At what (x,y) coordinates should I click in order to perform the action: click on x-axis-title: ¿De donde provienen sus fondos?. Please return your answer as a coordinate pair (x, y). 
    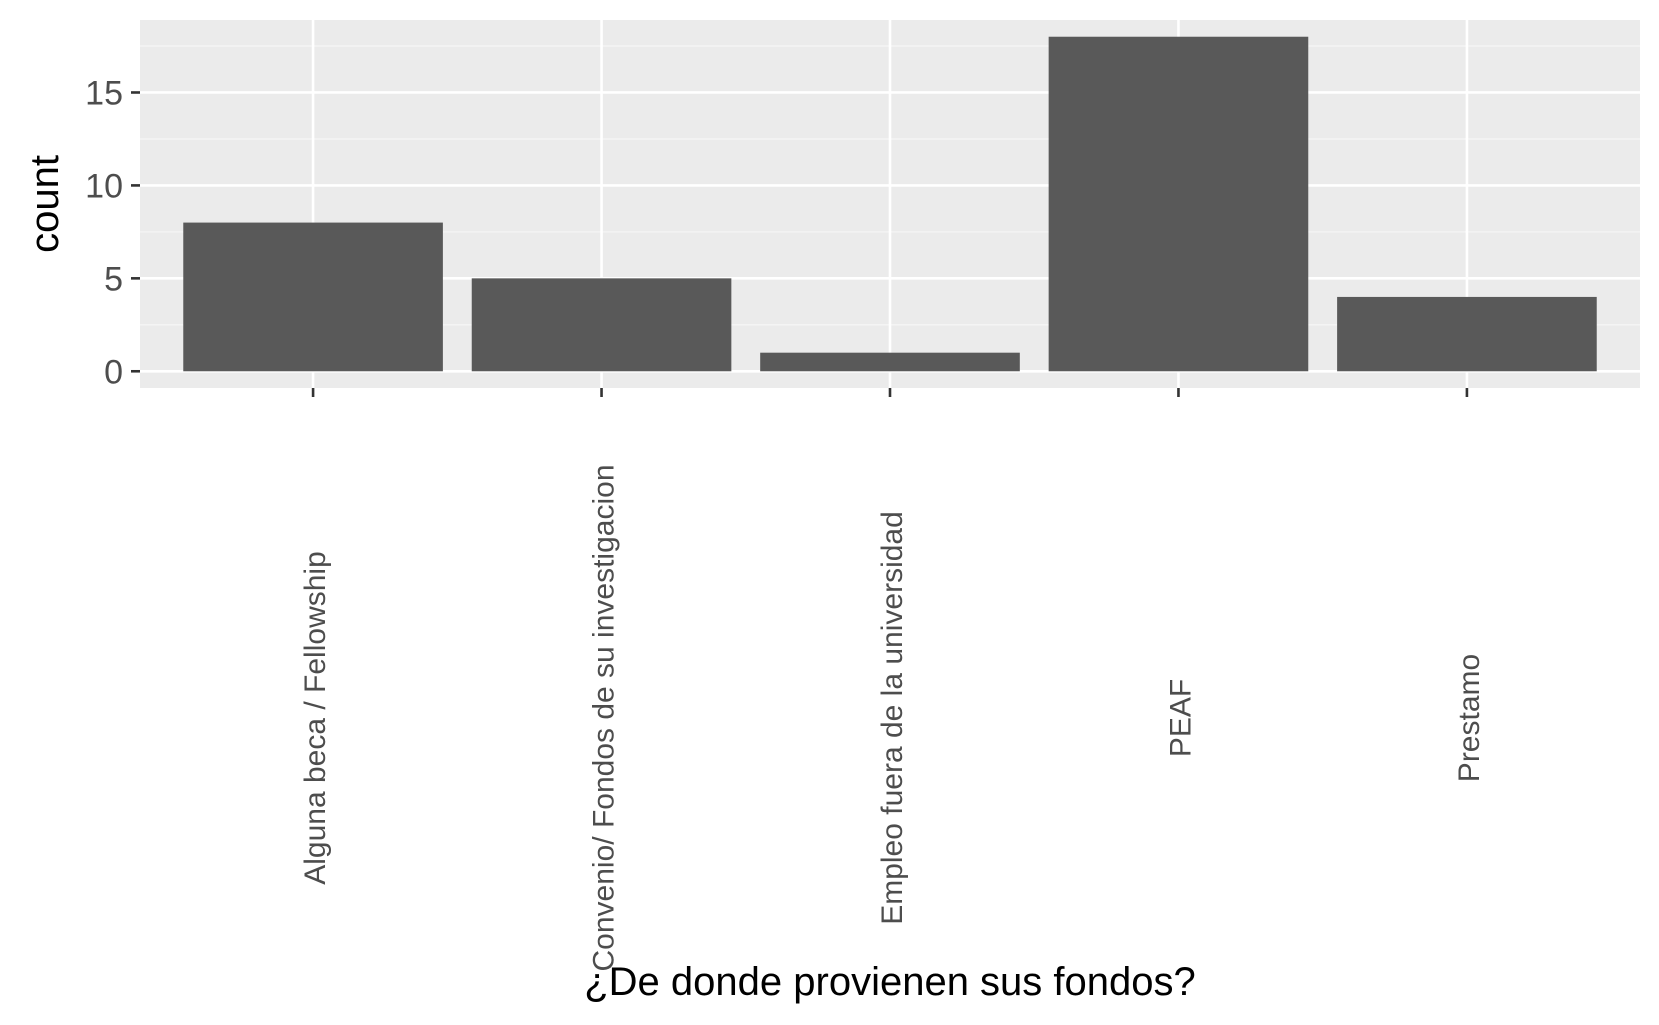
    Looking at the image, I should click on (890, 982).